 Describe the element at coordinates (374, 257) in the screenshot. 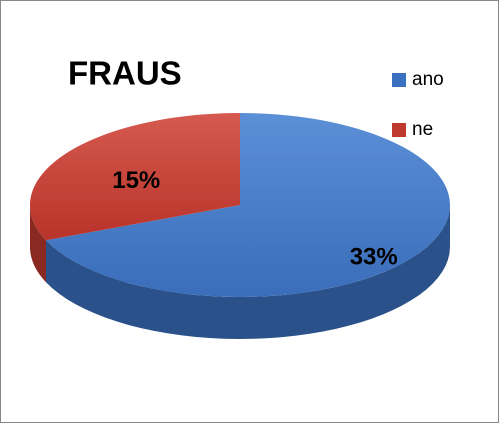

I see `data-label: 33%` at that location.